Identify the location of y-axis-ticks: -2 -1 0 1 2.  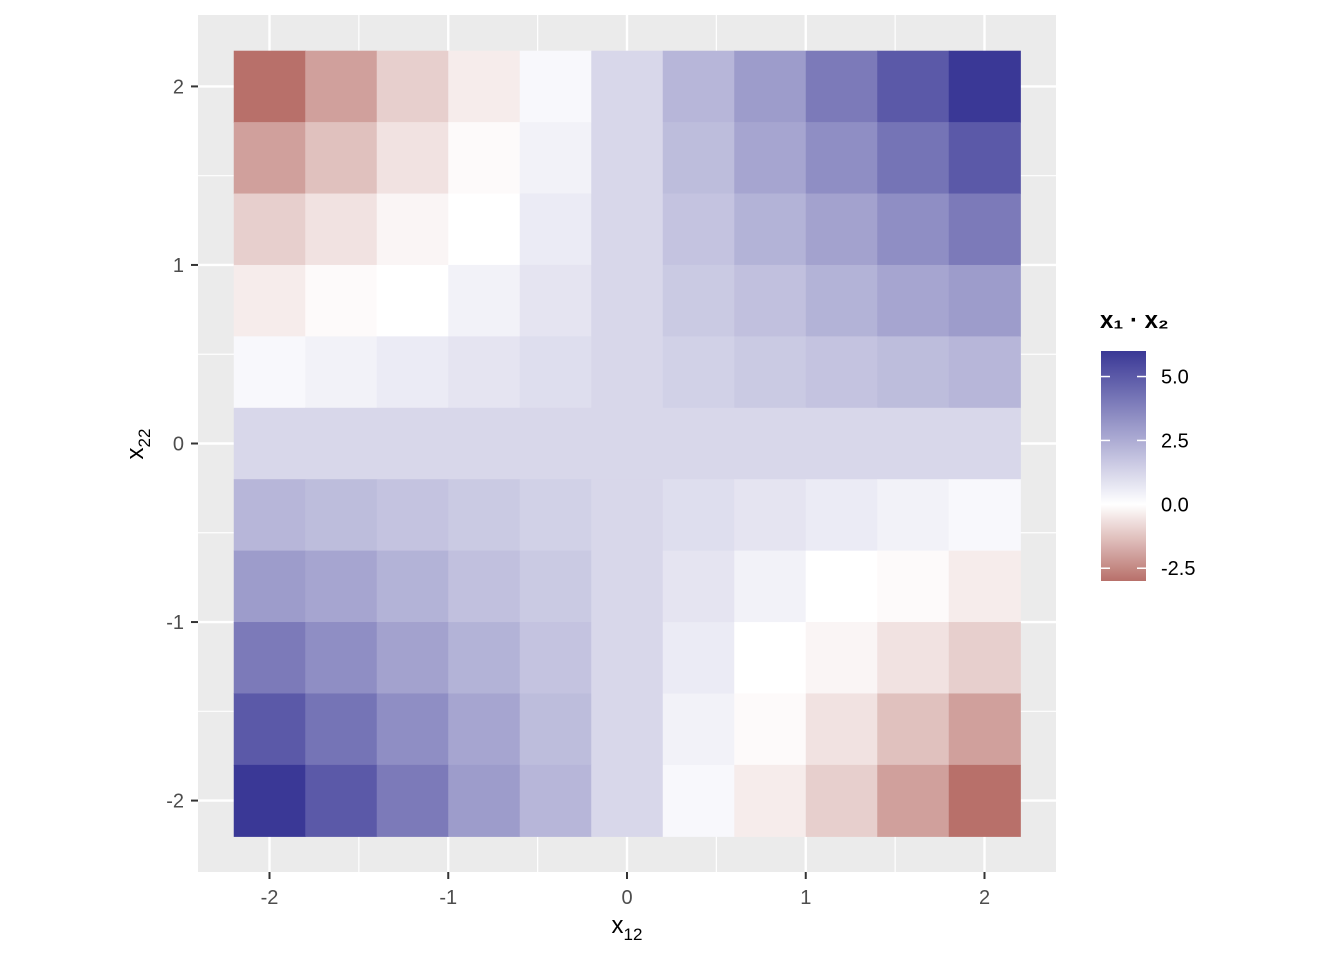
(182, 444).